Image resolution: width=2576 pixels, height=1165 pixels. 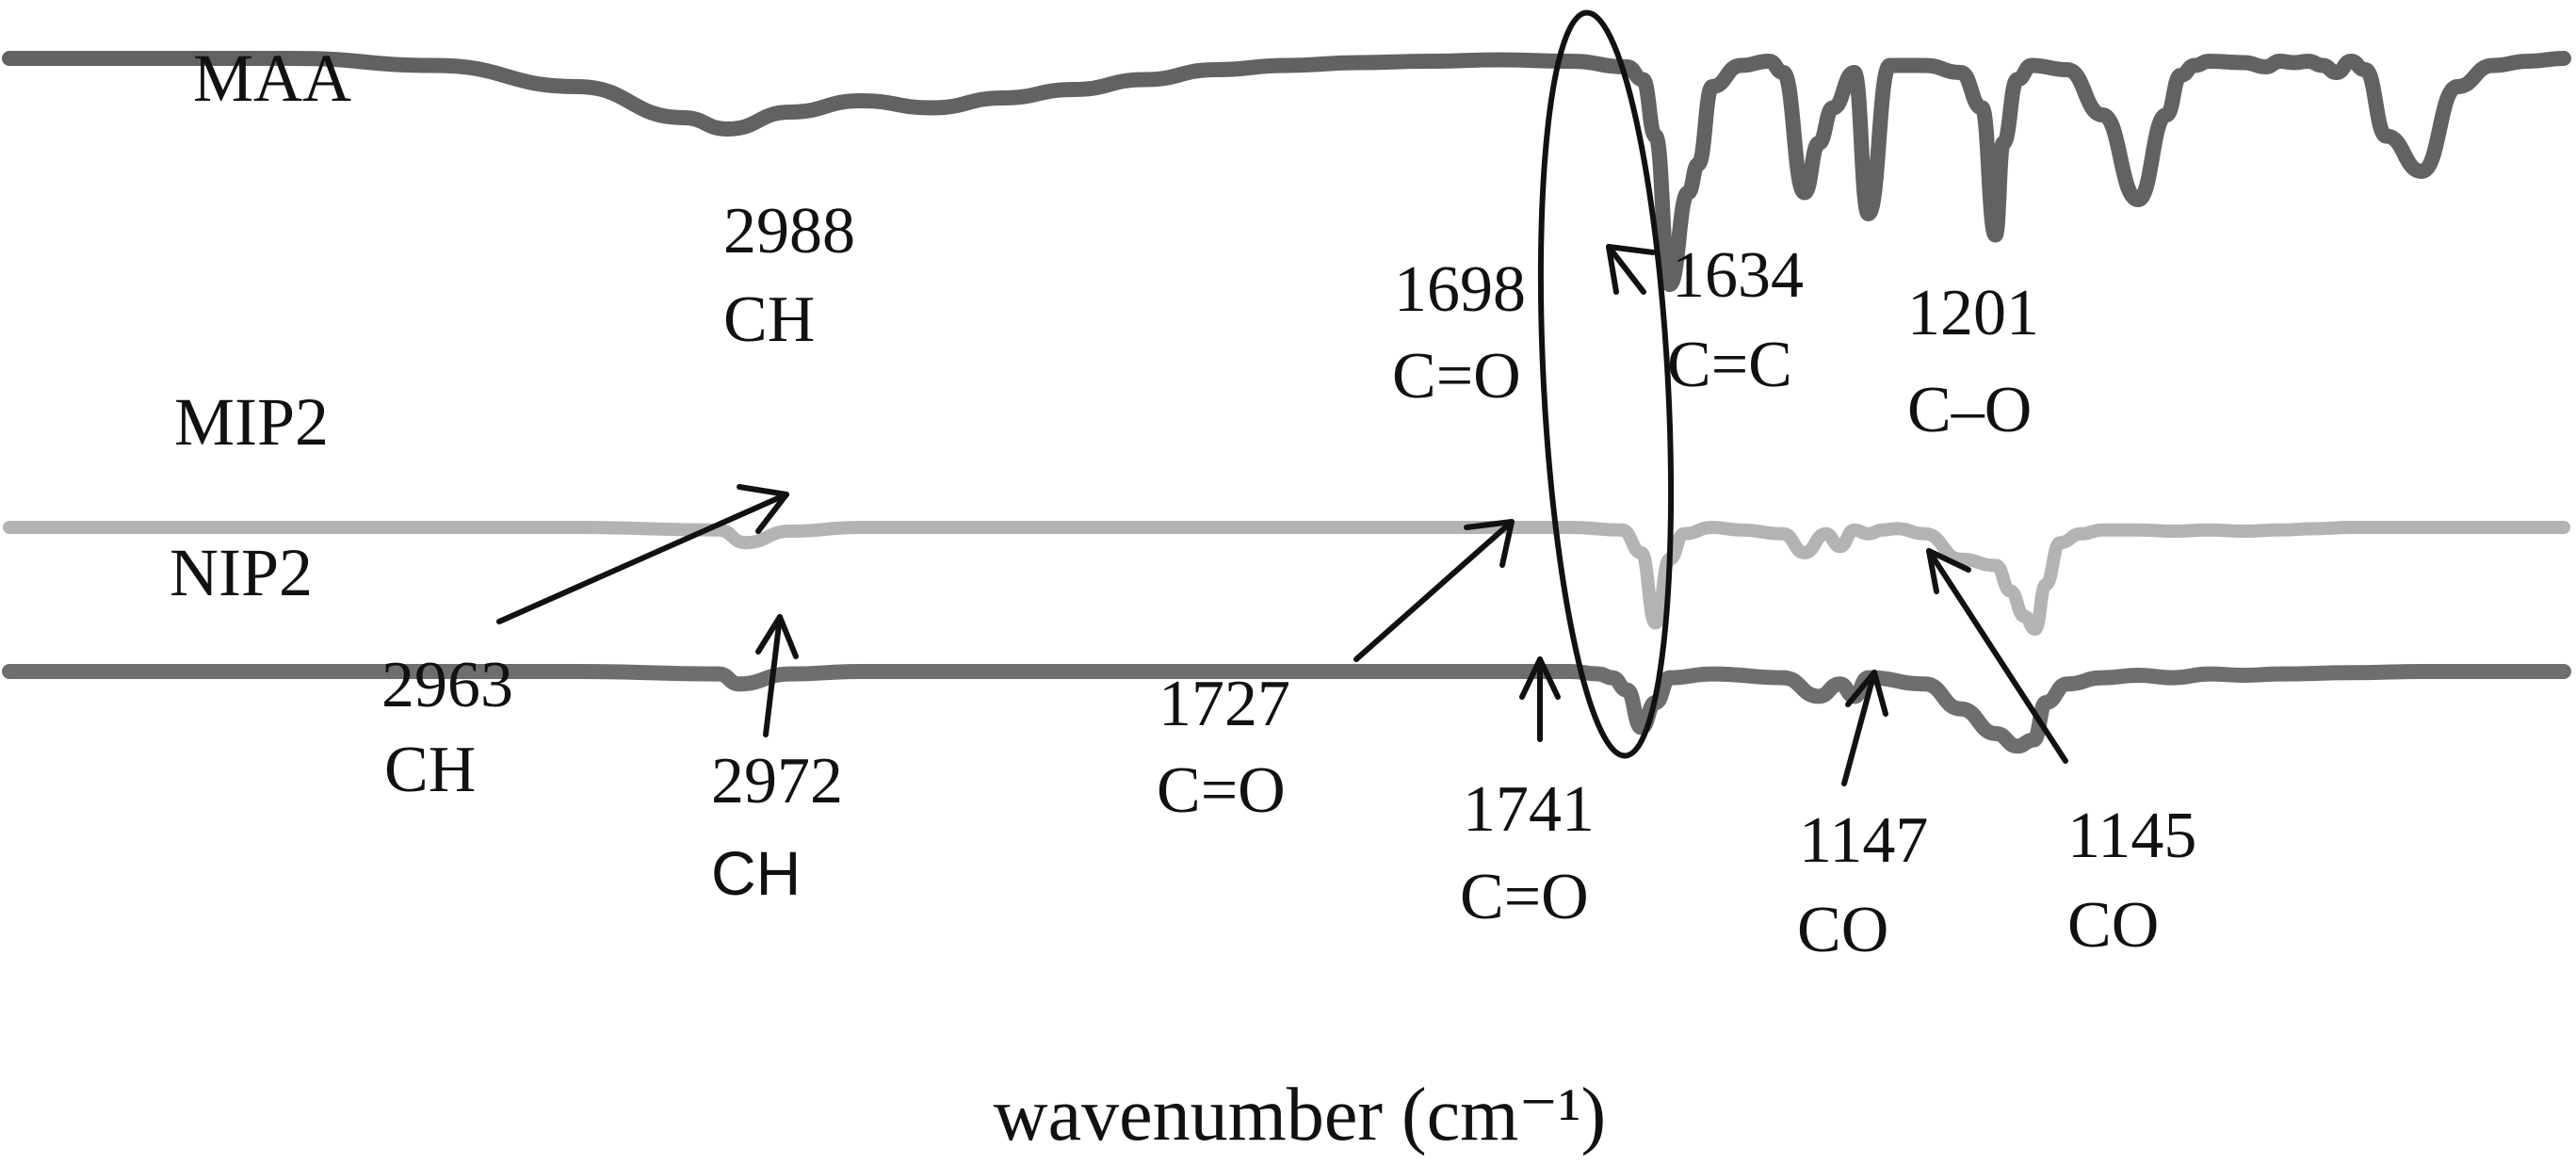 What do you see at coordinates (1842, 930) in the screenshot?
I see `peak-label-1147-group: CO` at bounding box center [1842, 930].